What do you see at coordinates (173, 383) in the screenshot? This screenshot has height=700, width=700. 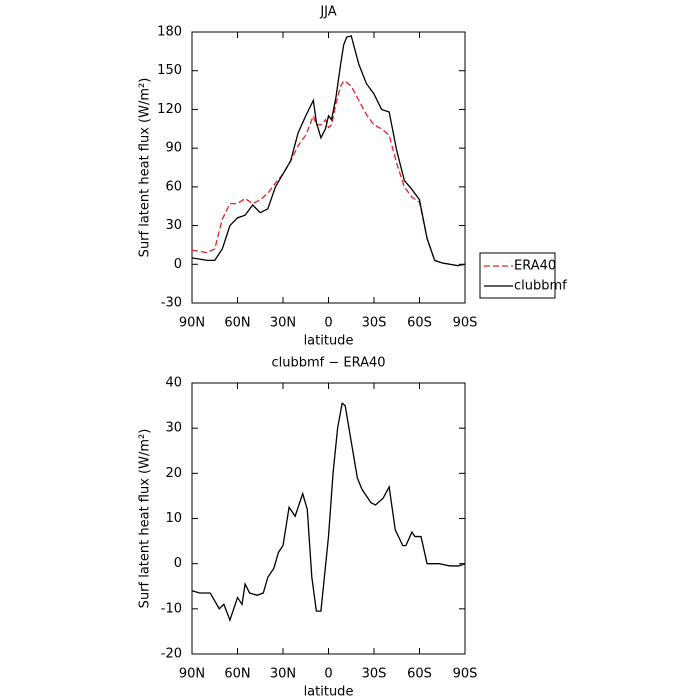 I see `y-tick-label: 40` at bounding box center [173, 383].